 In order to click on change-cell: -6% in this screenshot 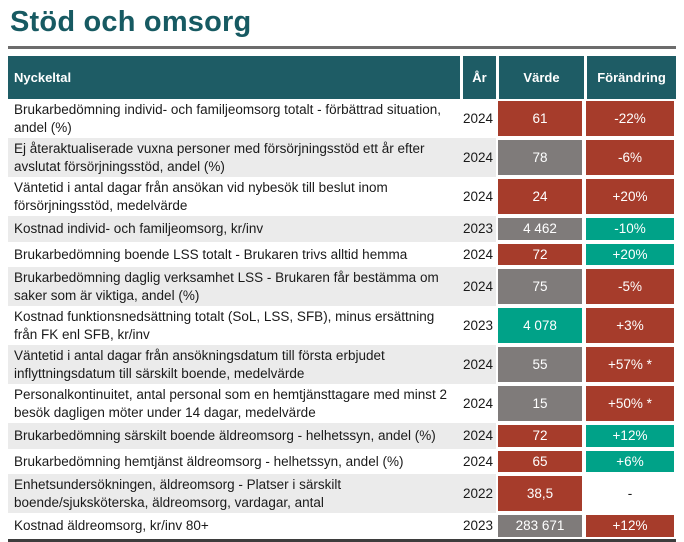, I will do `click(630, 157)`.